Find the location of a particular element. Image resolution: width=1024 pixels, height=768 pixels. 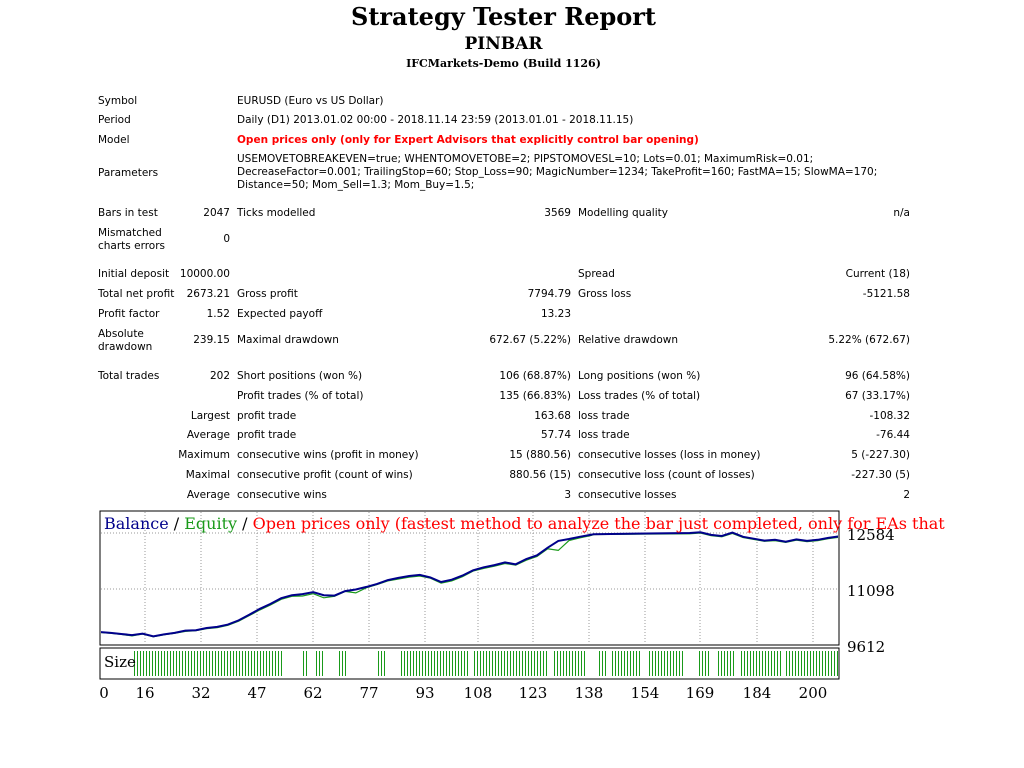

size-panel is located at coordinates (469, 663).